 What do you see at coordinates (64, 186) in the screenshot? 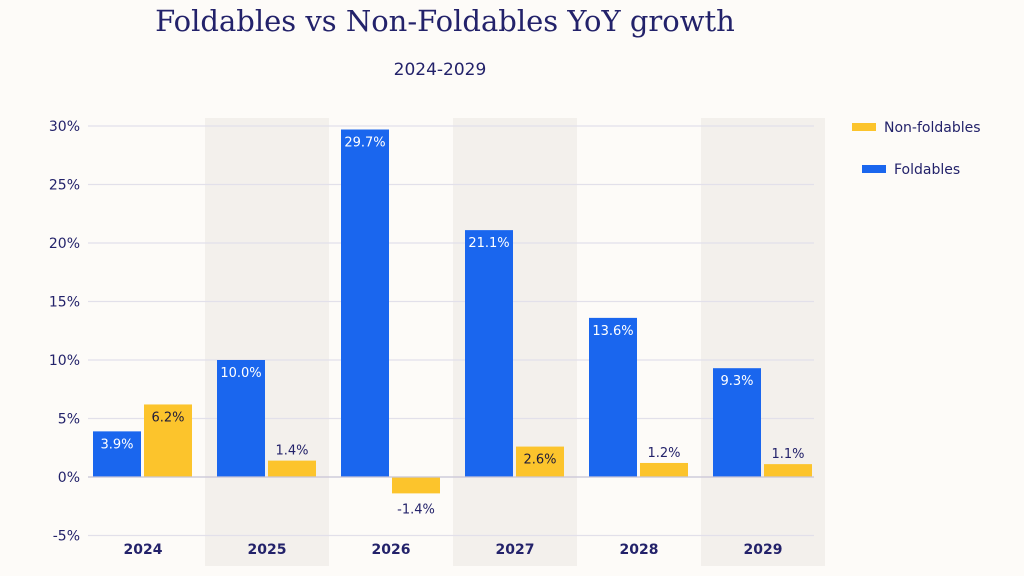
I see `y-tick-label: 25%` at bounding box center [64, 186].